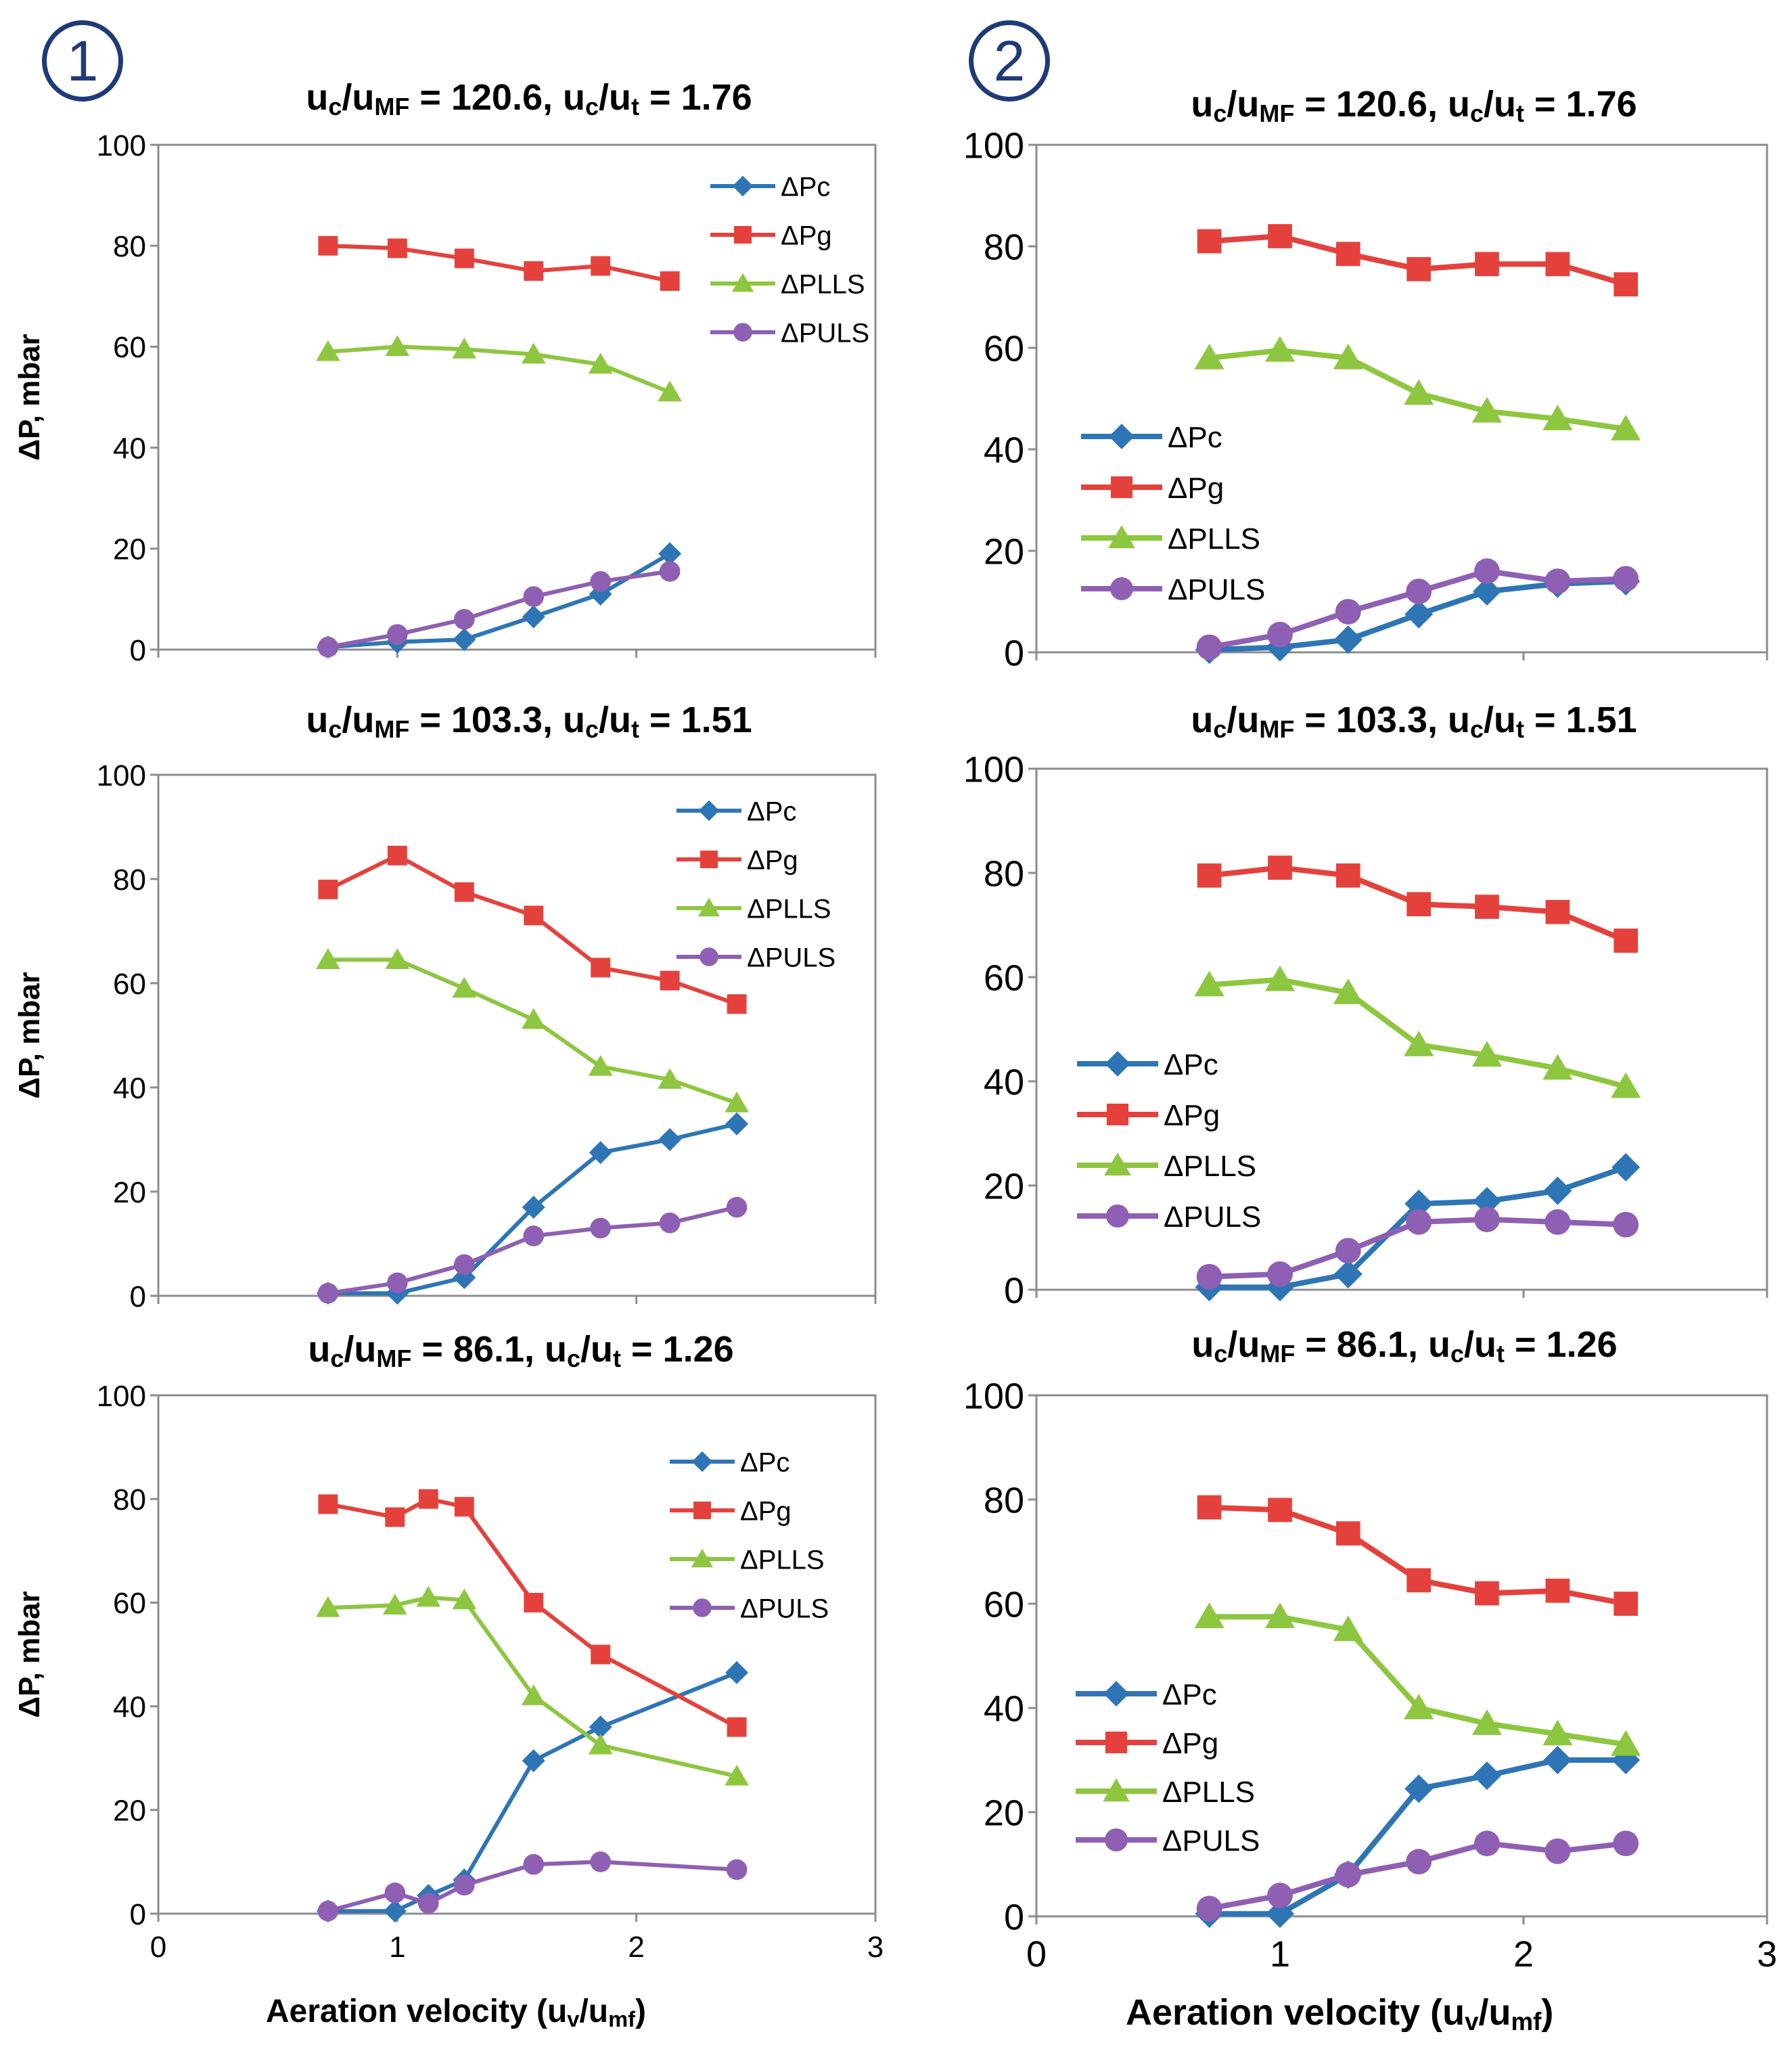  I want to click on x-axis-label-b: /u, so click(593, 2011).